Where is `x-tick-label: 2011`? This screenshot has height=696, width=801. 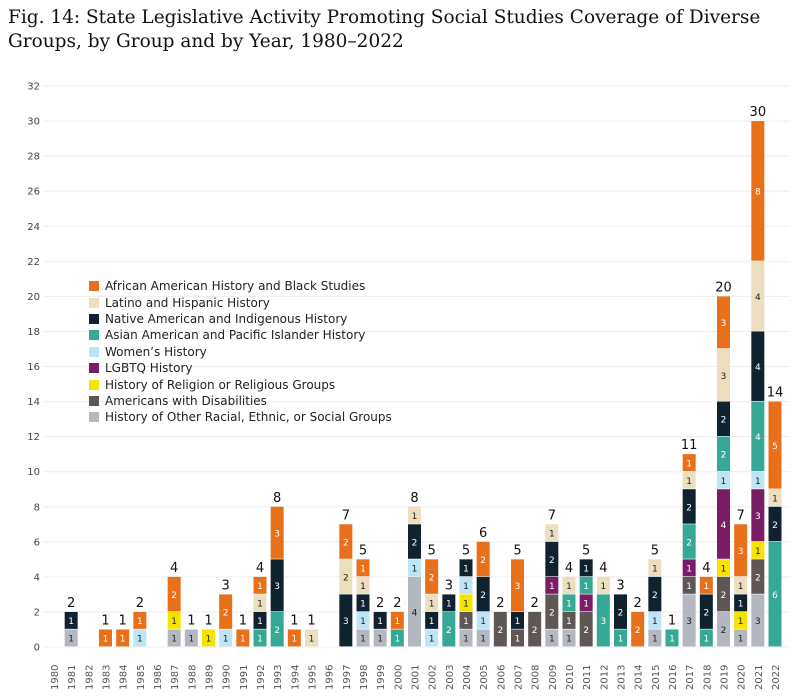 x-tick-label: 2011 is located at coordinates (587, 677).